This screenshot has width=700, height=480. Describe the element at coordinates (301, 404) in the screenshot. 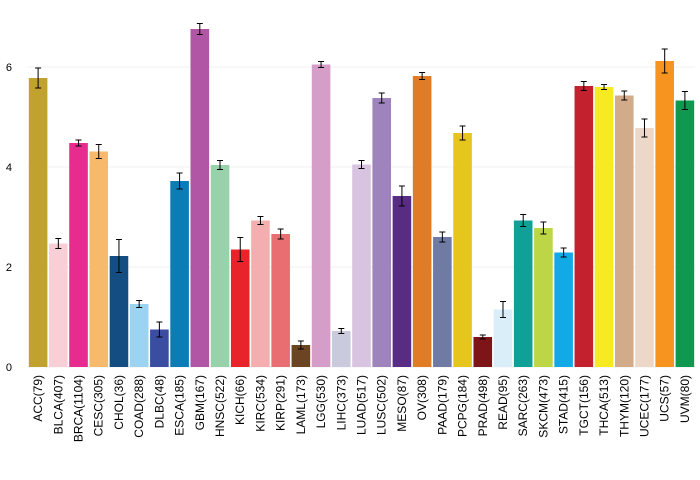

I see `x-tick-label: LAML(173)` at that location.